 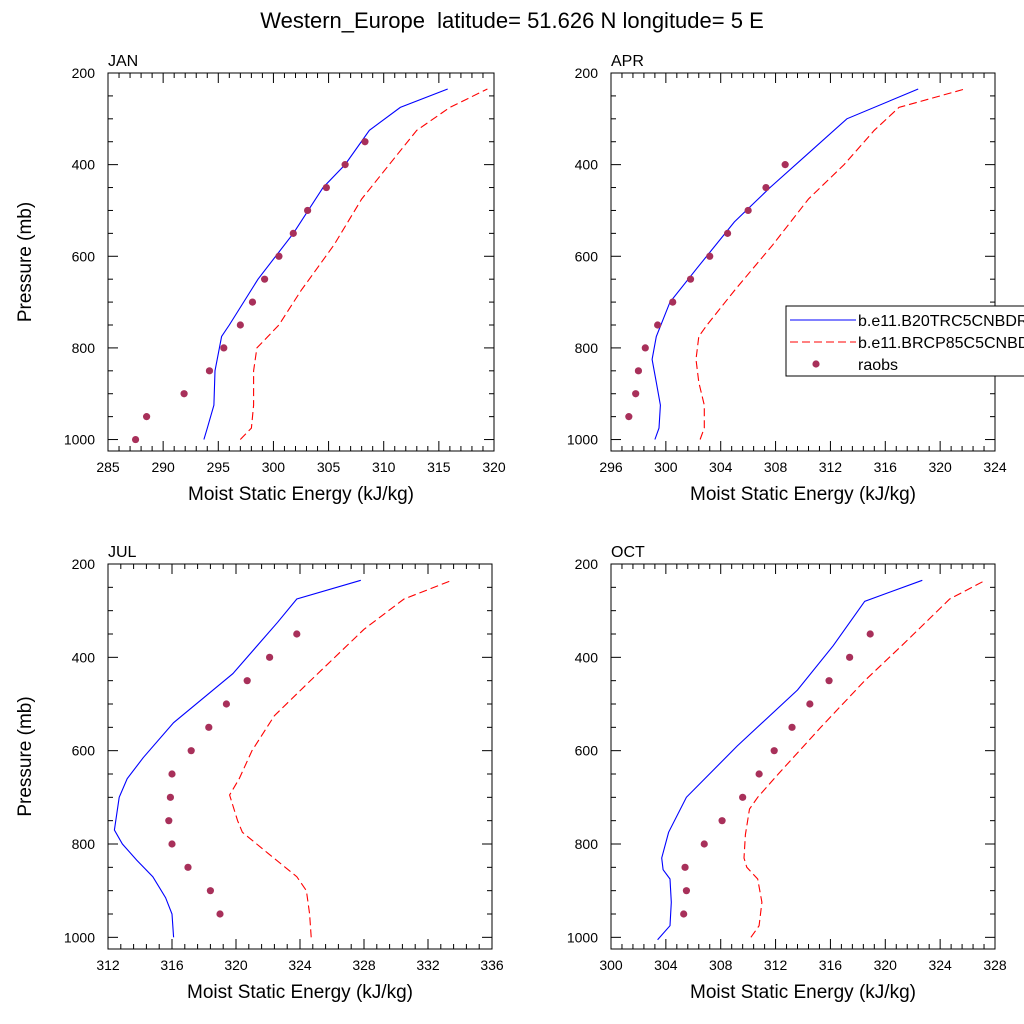 I want to click on x-tick-label: 285, so click(x=108, y=467).